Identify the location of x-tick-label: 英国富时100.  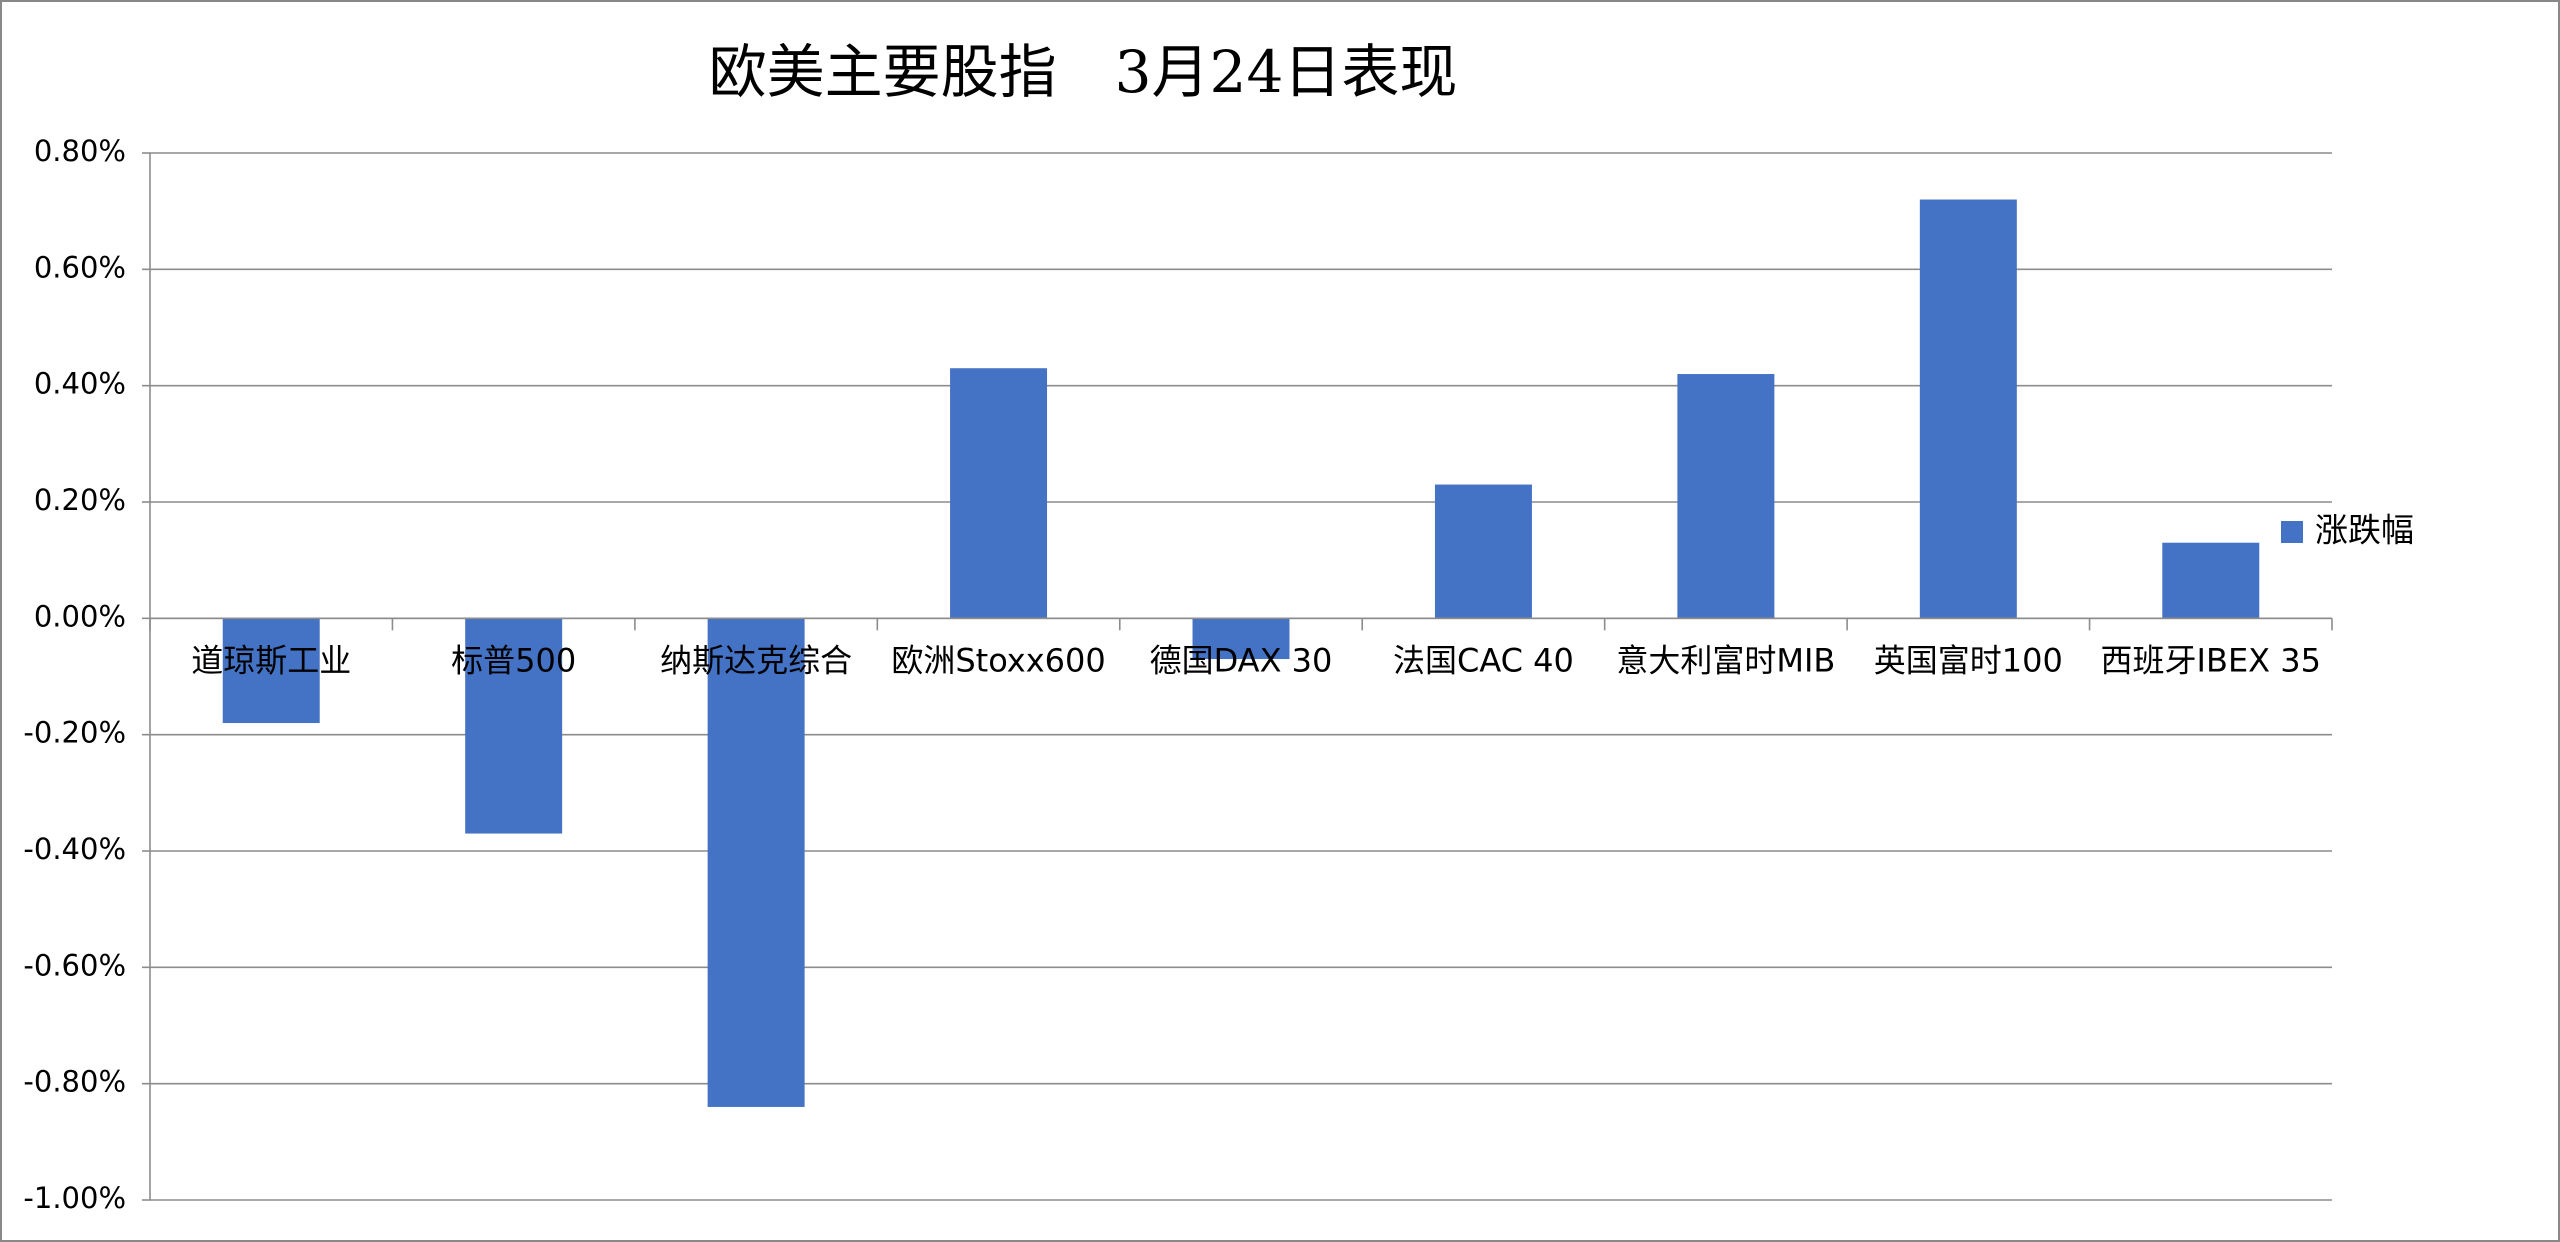
(1968, 660).